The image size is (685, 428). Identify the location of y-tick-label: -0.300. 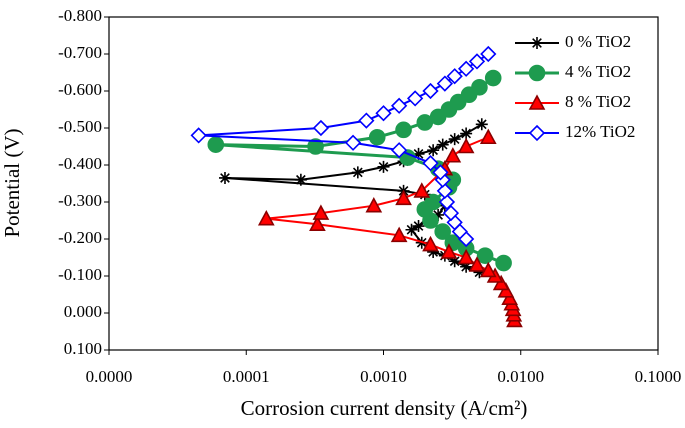
(80, 200).